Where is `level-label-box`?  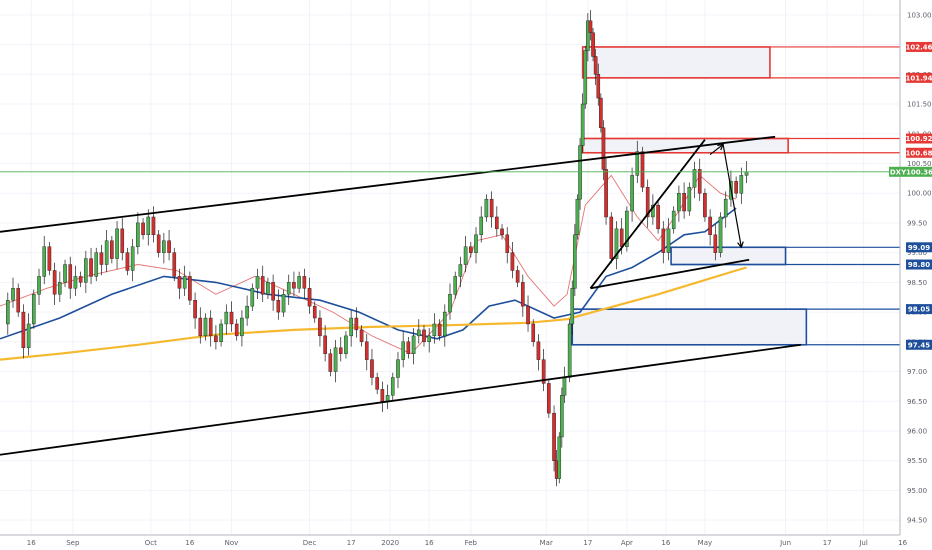
level-label-box is located at coordinates (919, 309).